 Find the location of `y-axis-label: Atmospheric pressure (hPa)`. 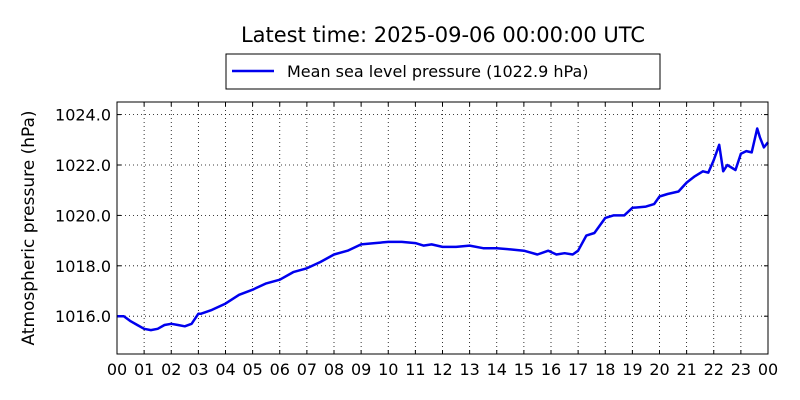

y-axis-label: Atmospheric pressure (hPa) is located at coordinates (29, 227).